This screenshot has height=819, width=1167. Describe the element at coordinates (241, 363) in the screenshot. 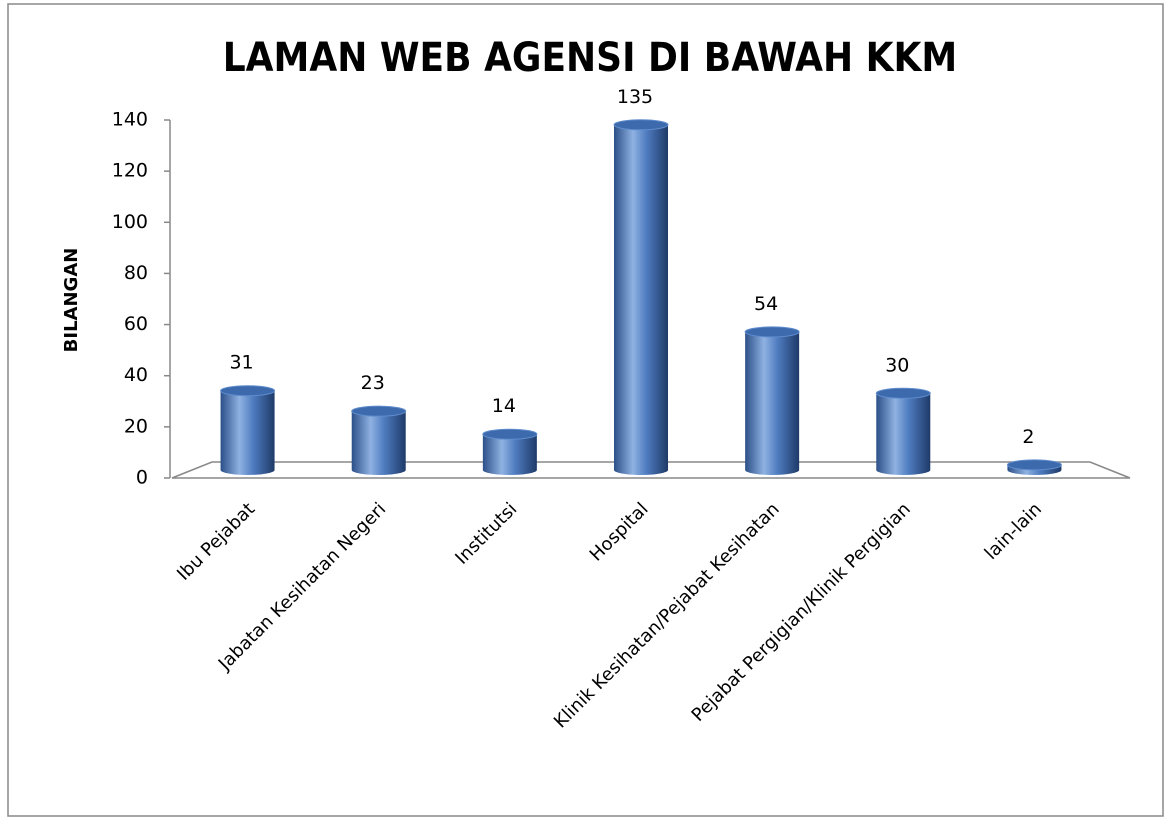

I see `value-label: 31` at that location.